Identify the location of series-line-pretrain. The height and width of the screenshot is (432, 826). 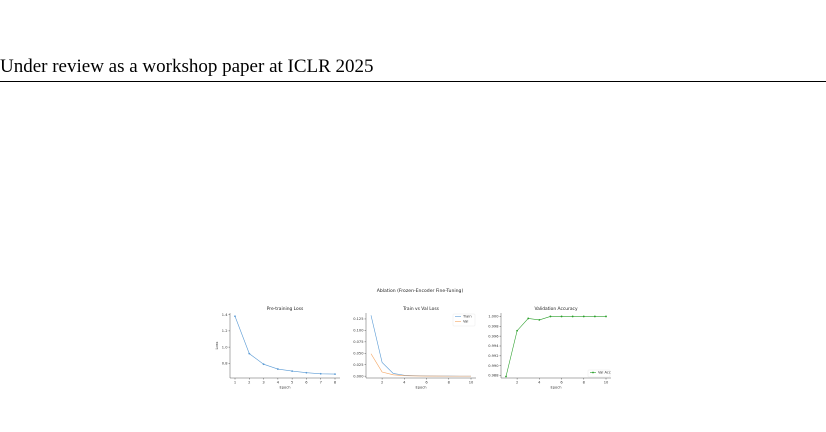
(285, 345).